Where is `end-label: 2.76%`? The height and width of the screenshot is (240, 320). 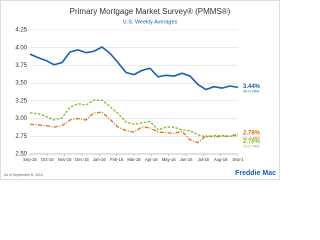 end-label: 2.76% is located at coordinates (252, 142).